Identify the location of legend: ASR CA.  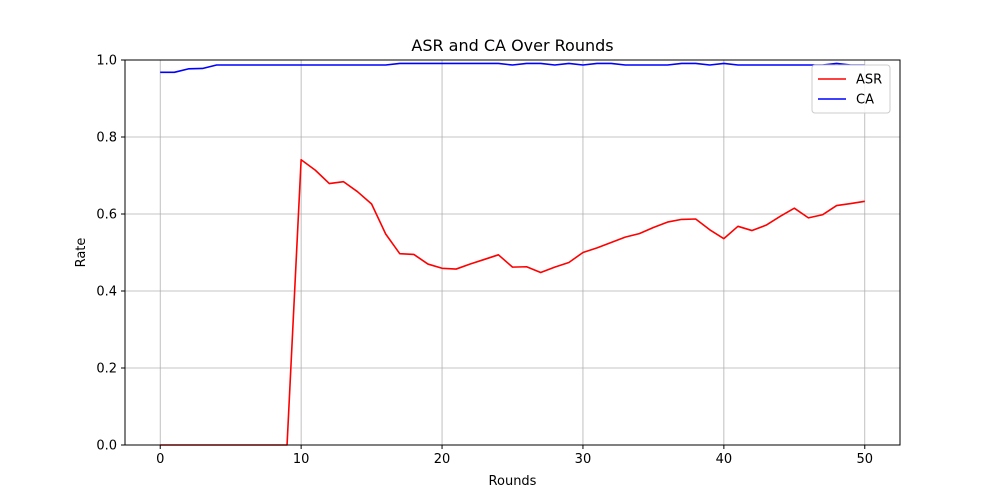
(851, 89).